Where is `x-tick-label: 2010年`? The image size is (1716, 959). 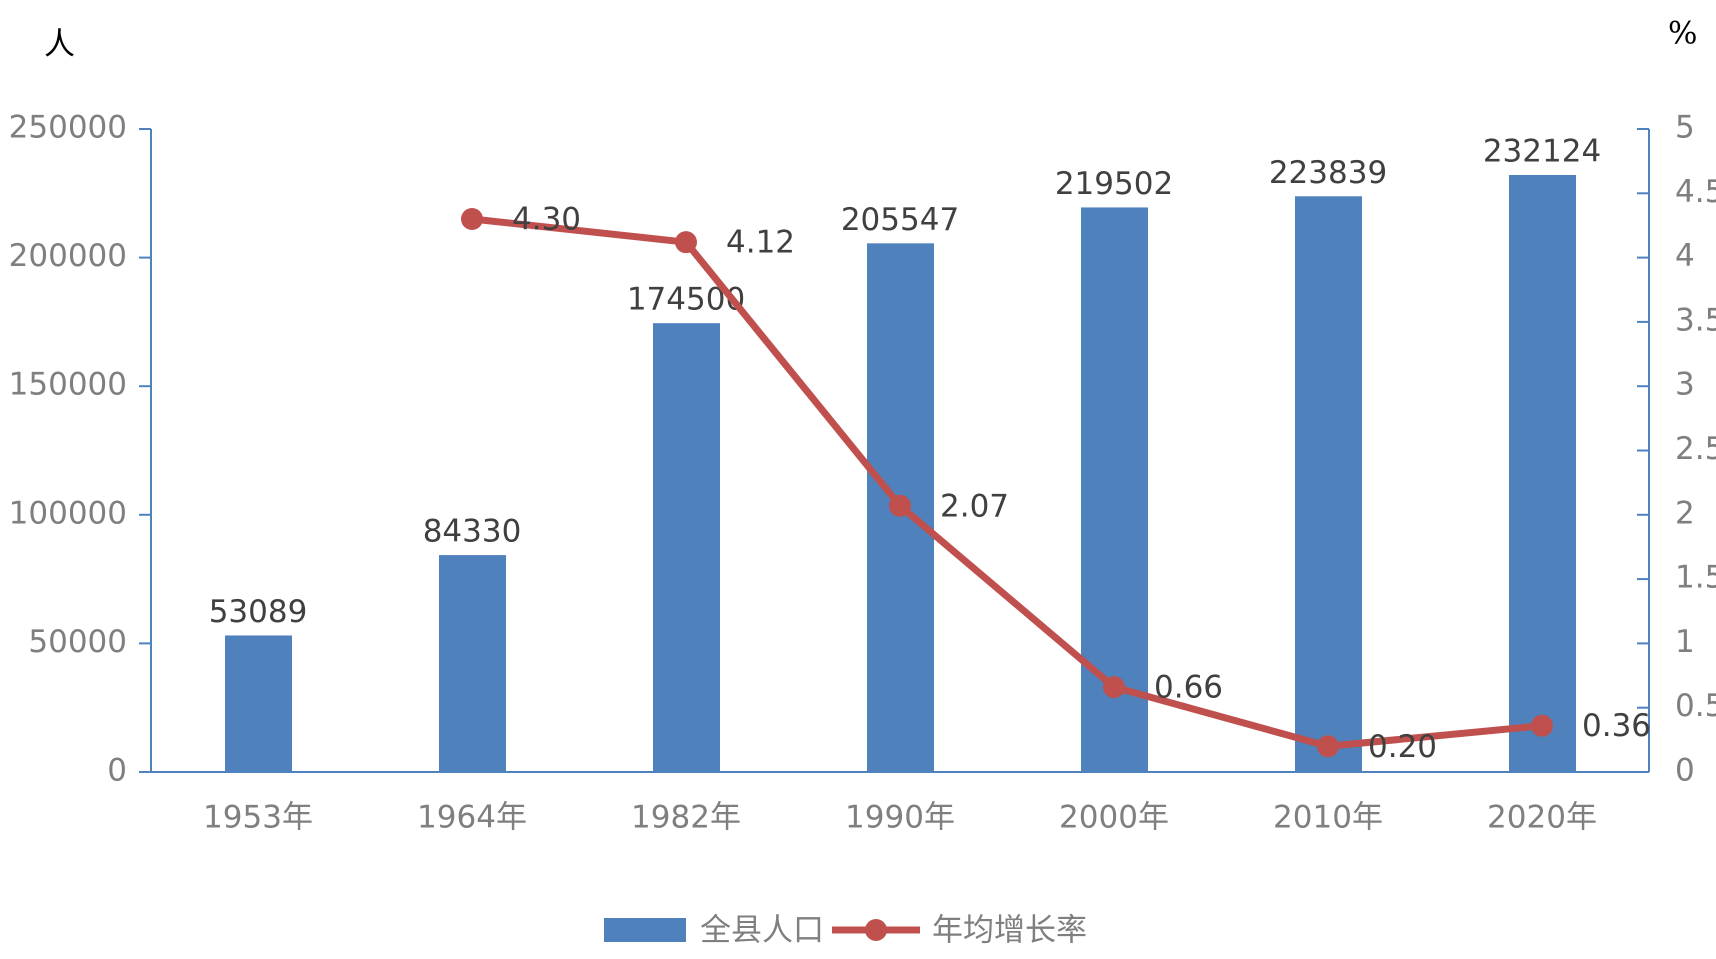
x-tick-label: 2010年 is located at coordinates (1328, 818).